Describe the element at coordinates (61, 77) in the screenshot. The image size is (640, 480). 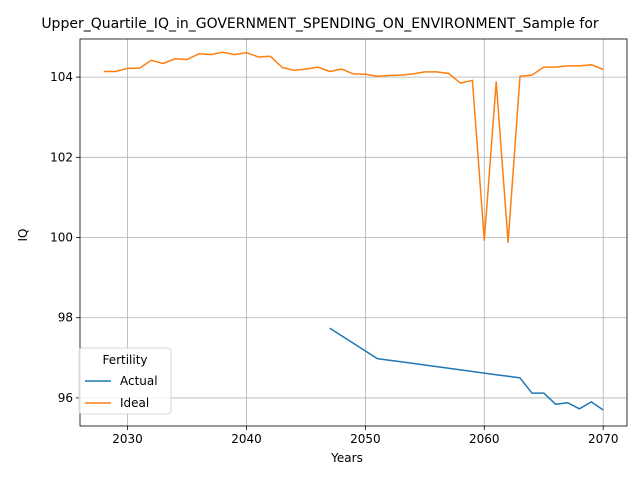
I see `y-tick-label: 104` at that location.